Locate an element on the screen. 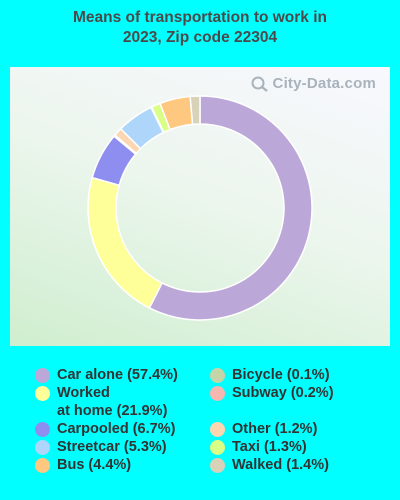 This screenshot has width=400, height=500. legend-item-walked: Walked (1.4%) is located at coordinates (269, 465).